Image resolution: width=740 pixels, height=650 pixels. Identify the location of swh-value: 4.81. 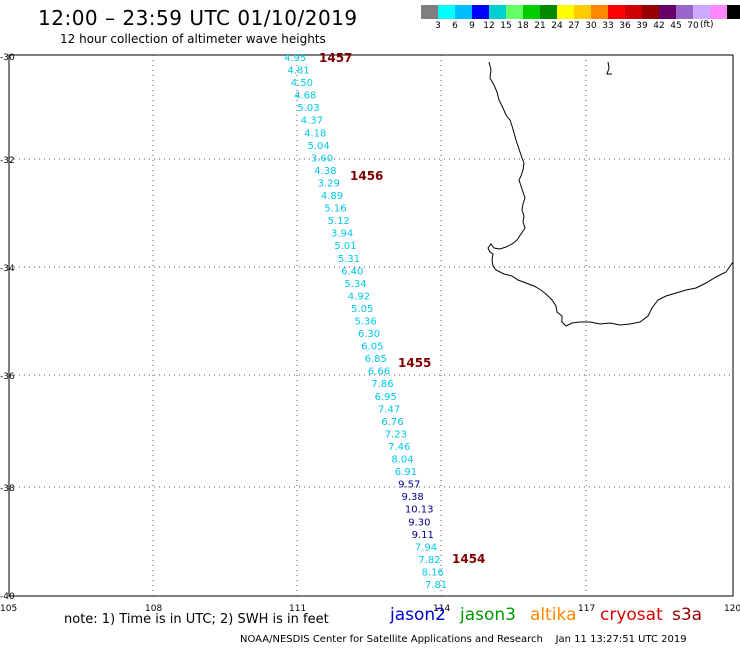
(298, 71).